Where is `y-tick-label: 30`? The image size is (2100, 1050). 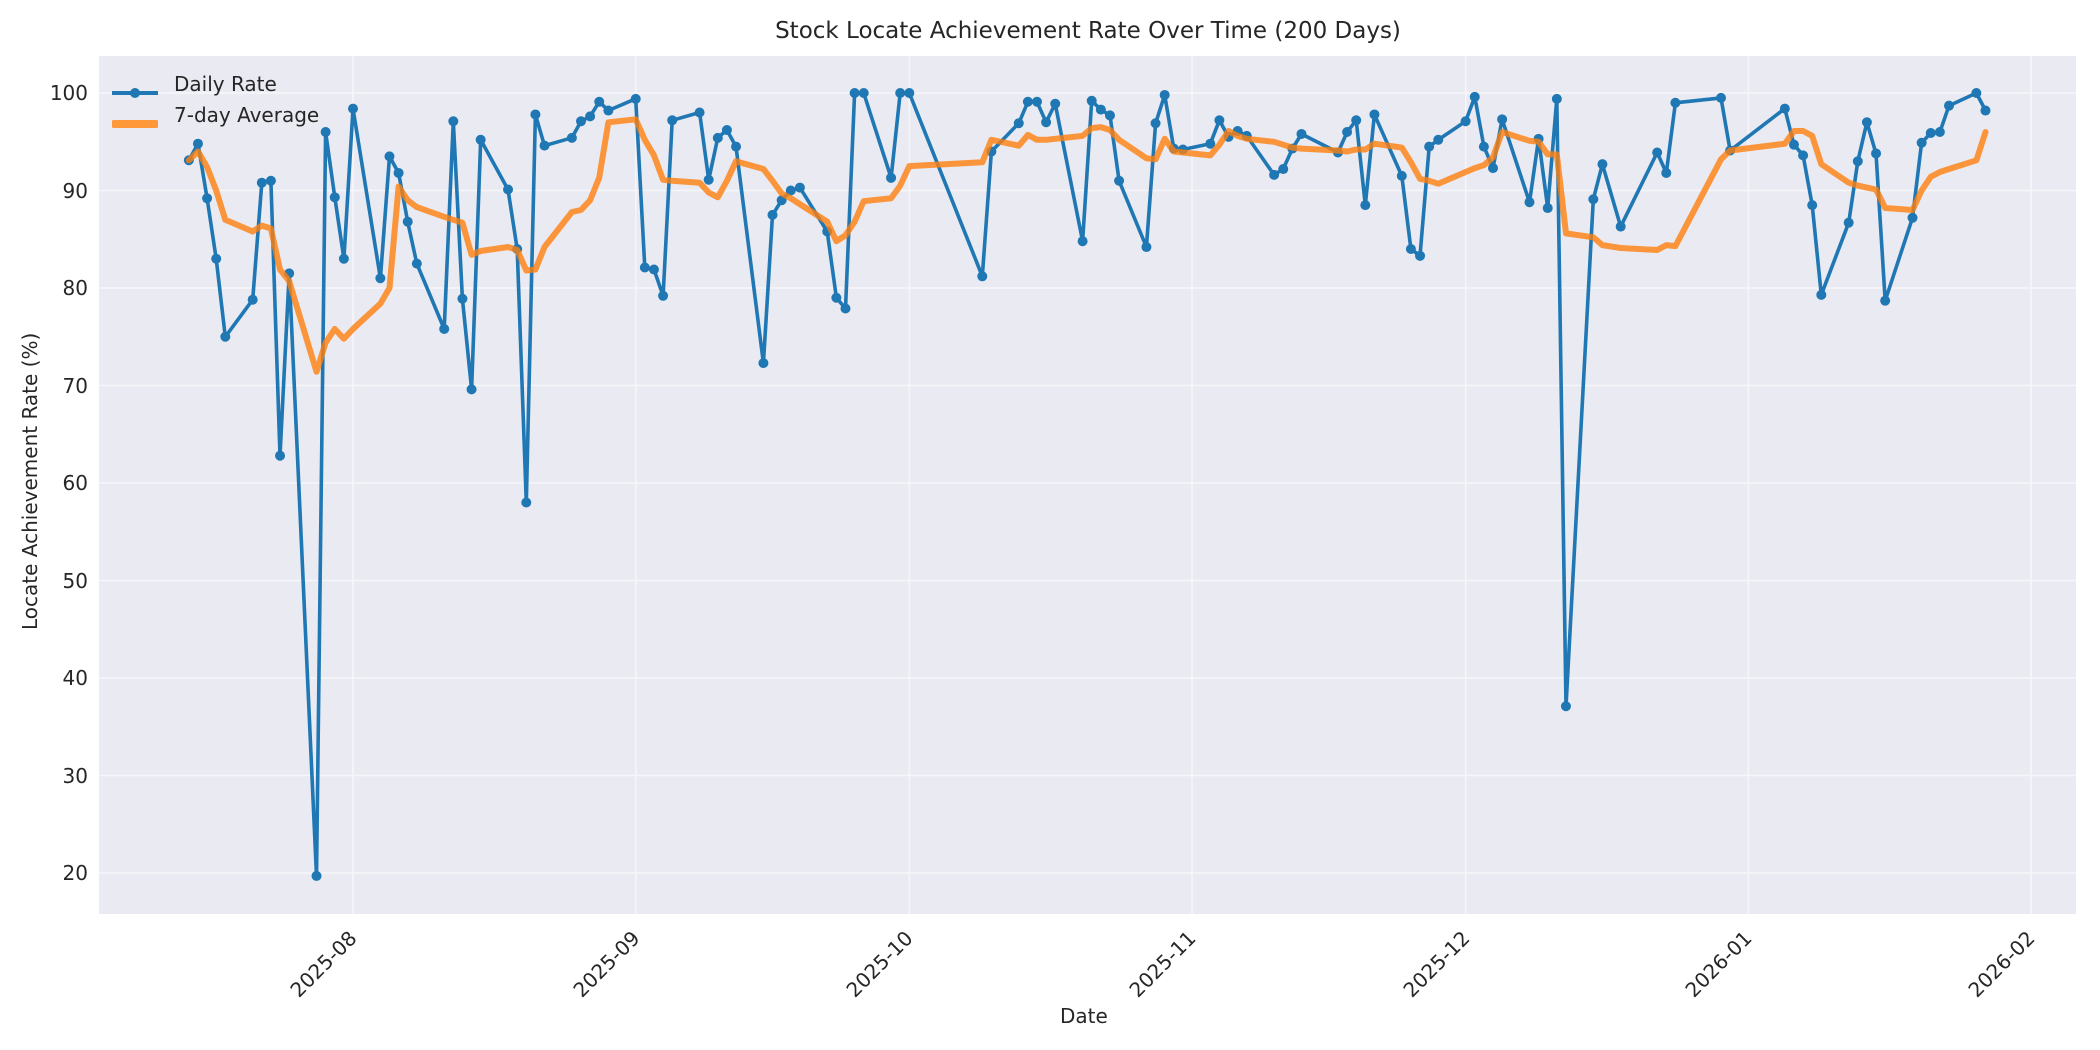
y-tick-label: 30 is located at coordinates (75, 775).